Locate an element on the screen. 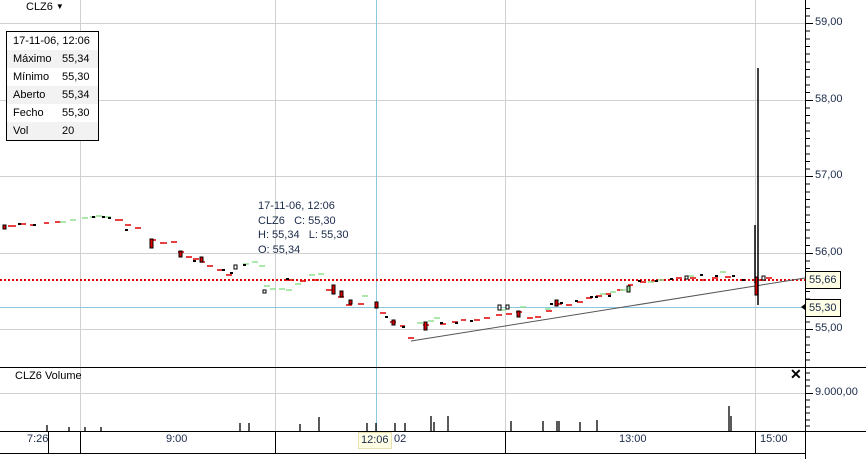  price-label: 59,00 is located at coordinates (829, 22).